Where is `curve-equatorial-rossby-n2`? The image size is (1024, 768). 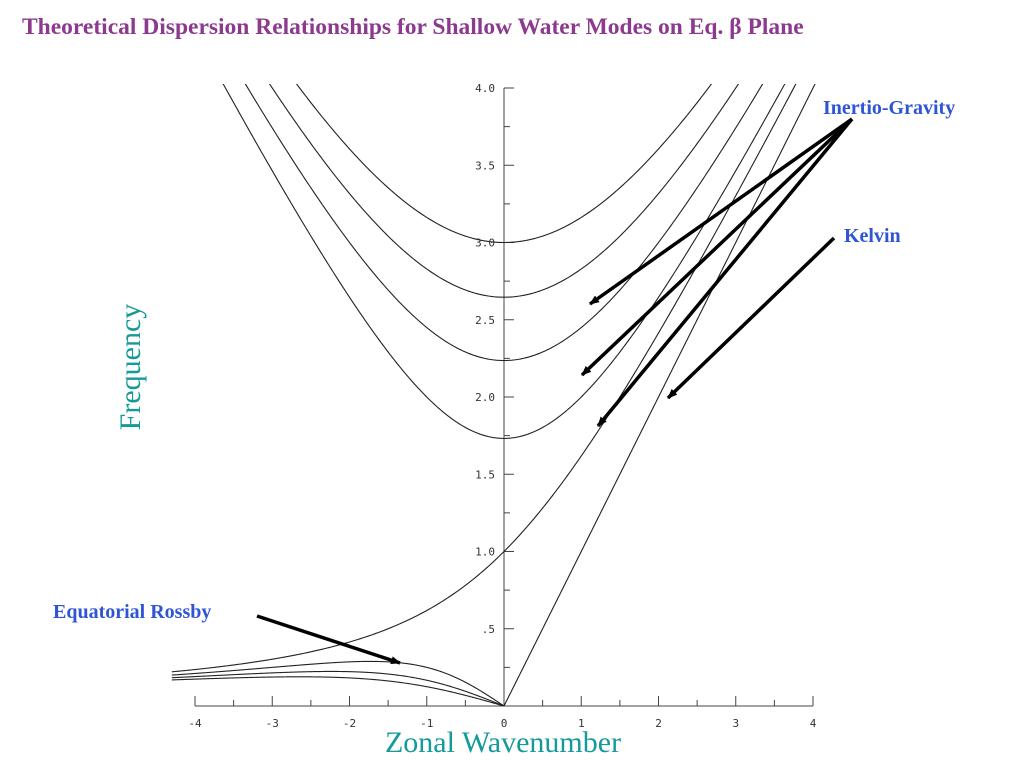 curve-equatorial-rossby-n2 is located at coordinates (338, 688).